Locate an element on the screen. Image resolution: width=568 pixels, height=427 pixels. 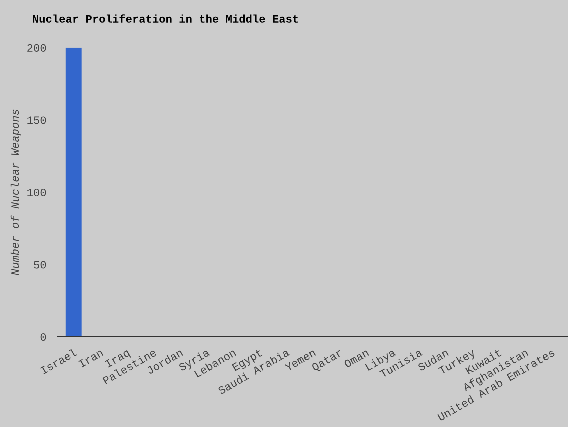
y-tick-label: 100 is located at coordinates (37, 192).